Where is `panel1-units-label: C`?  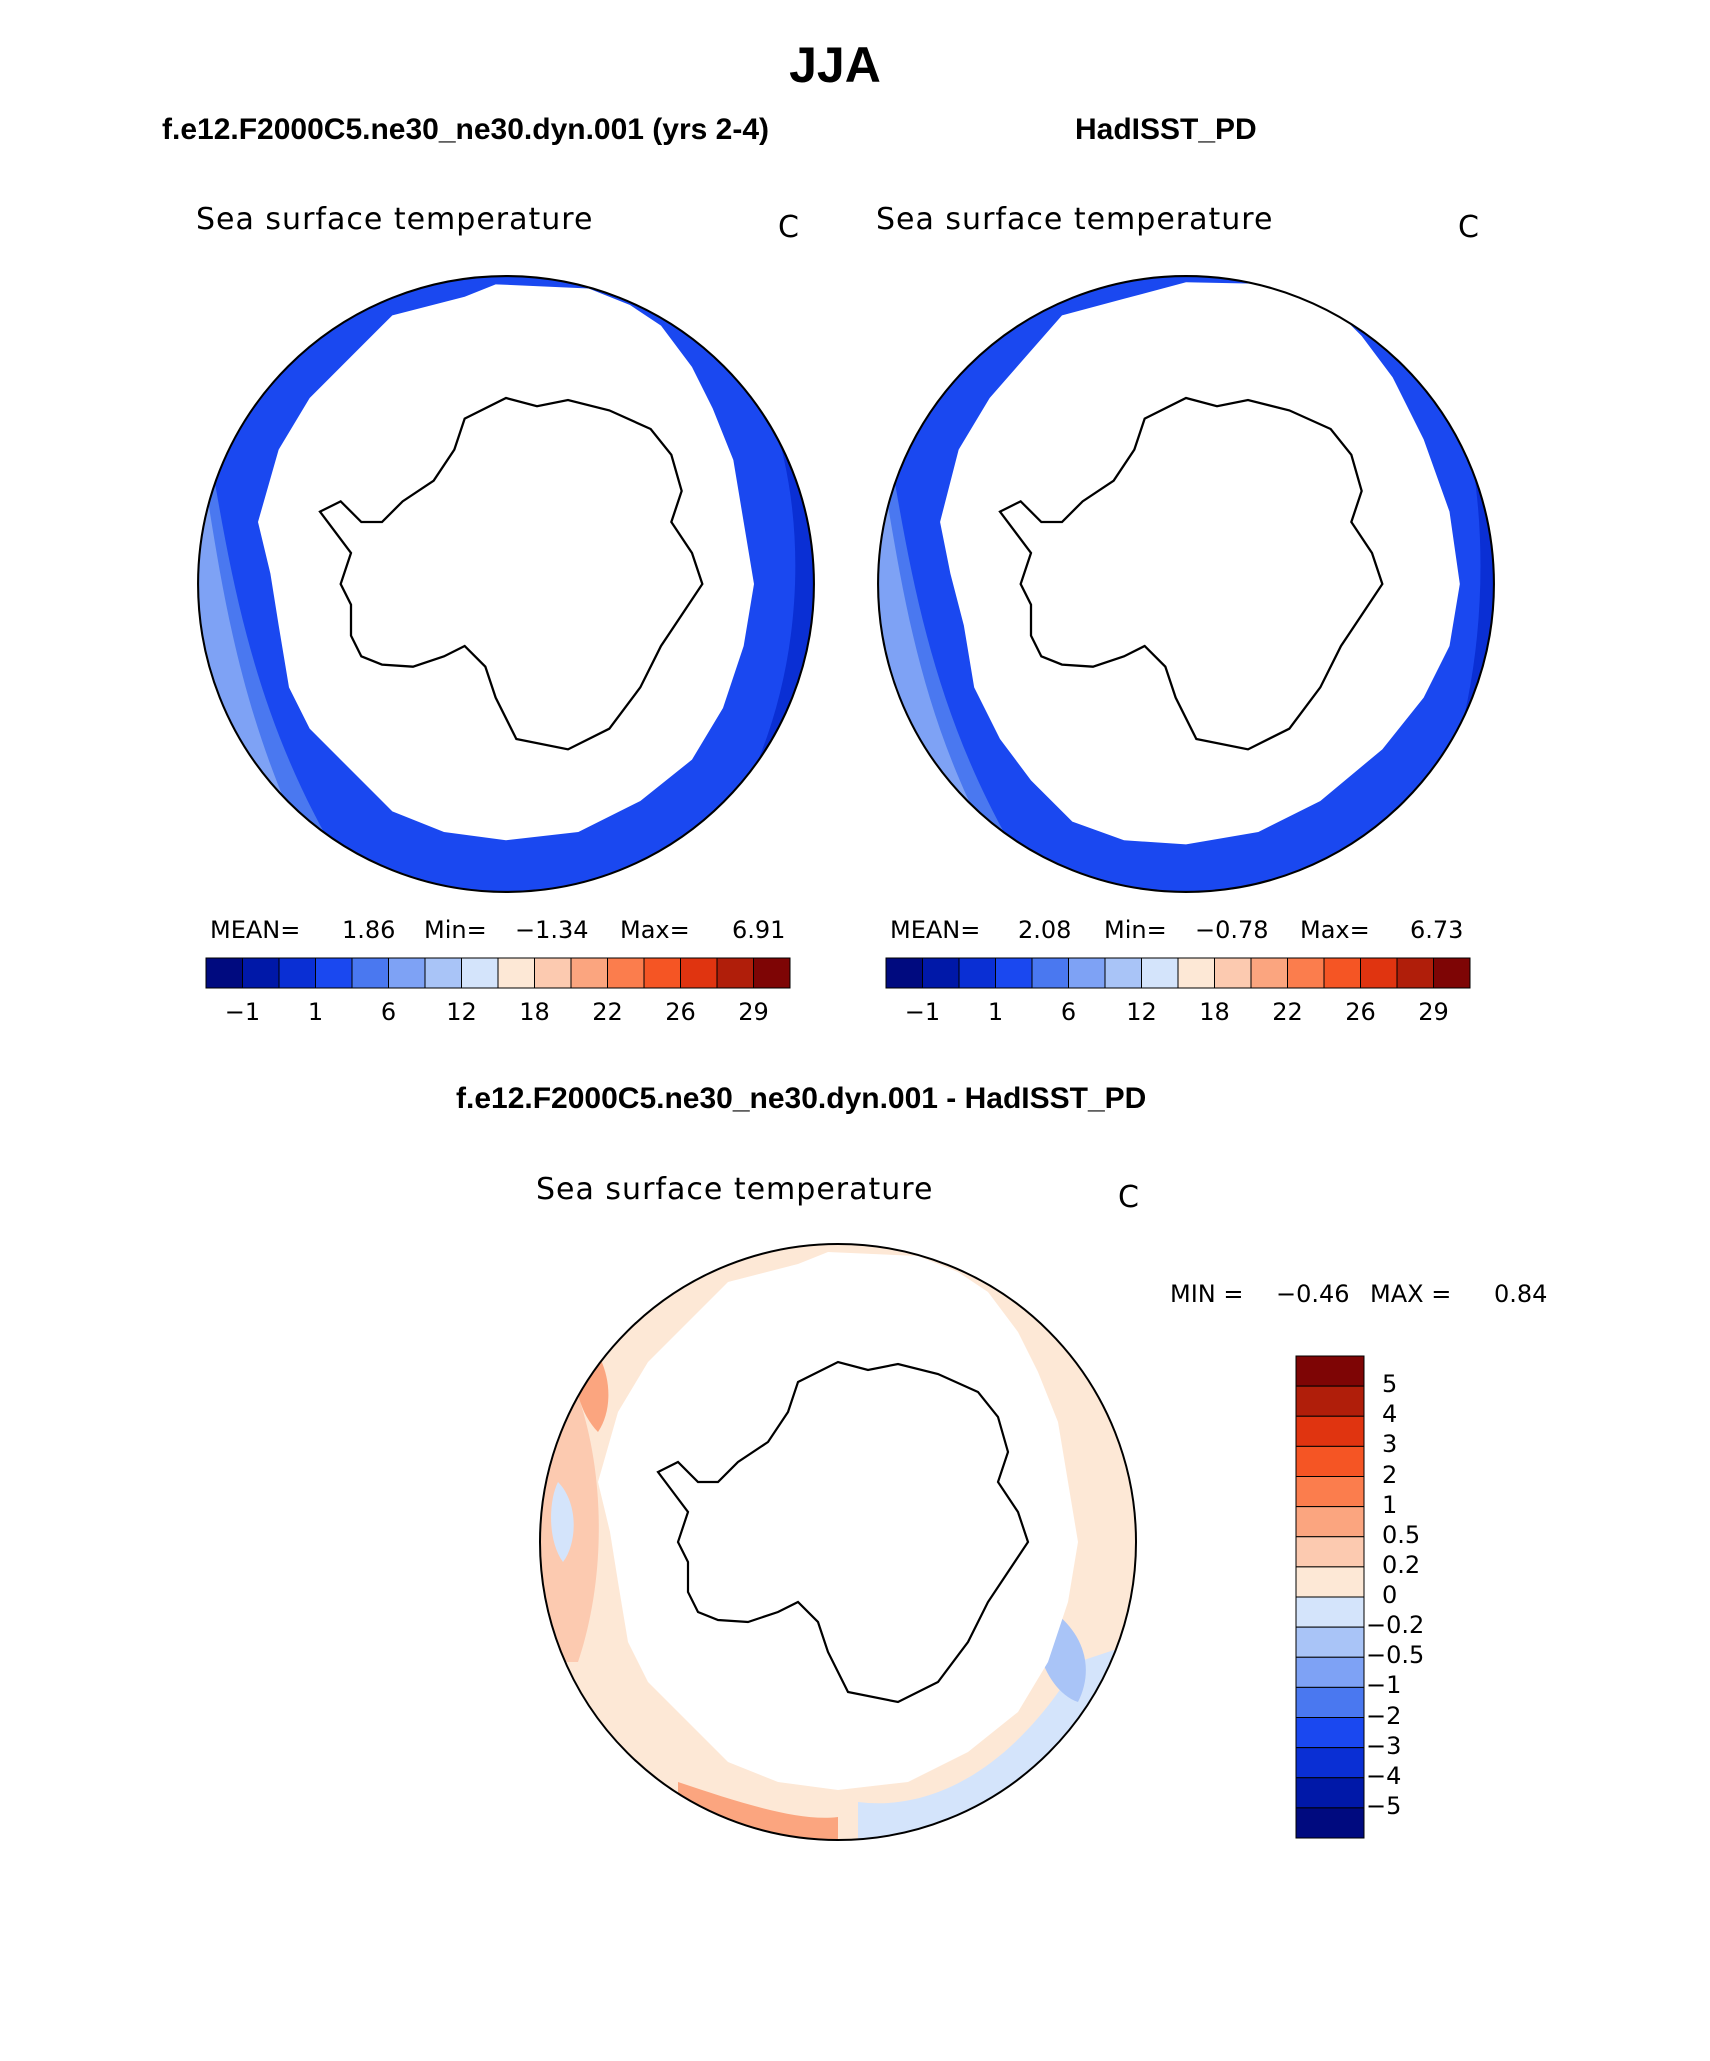 panel1-units-label: C is located at coordinates (789, 227).